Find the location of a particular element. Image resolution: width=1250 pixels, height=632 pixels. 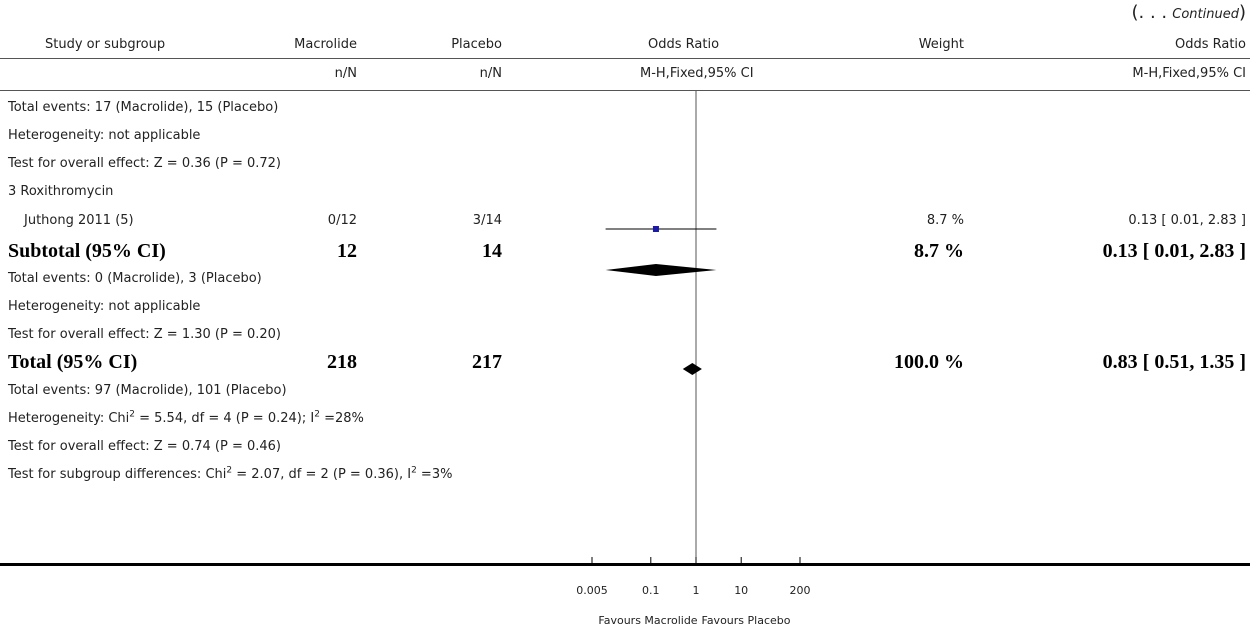

subgroup-title: 3 Roxithromycin is located at coordinates (61, 191).